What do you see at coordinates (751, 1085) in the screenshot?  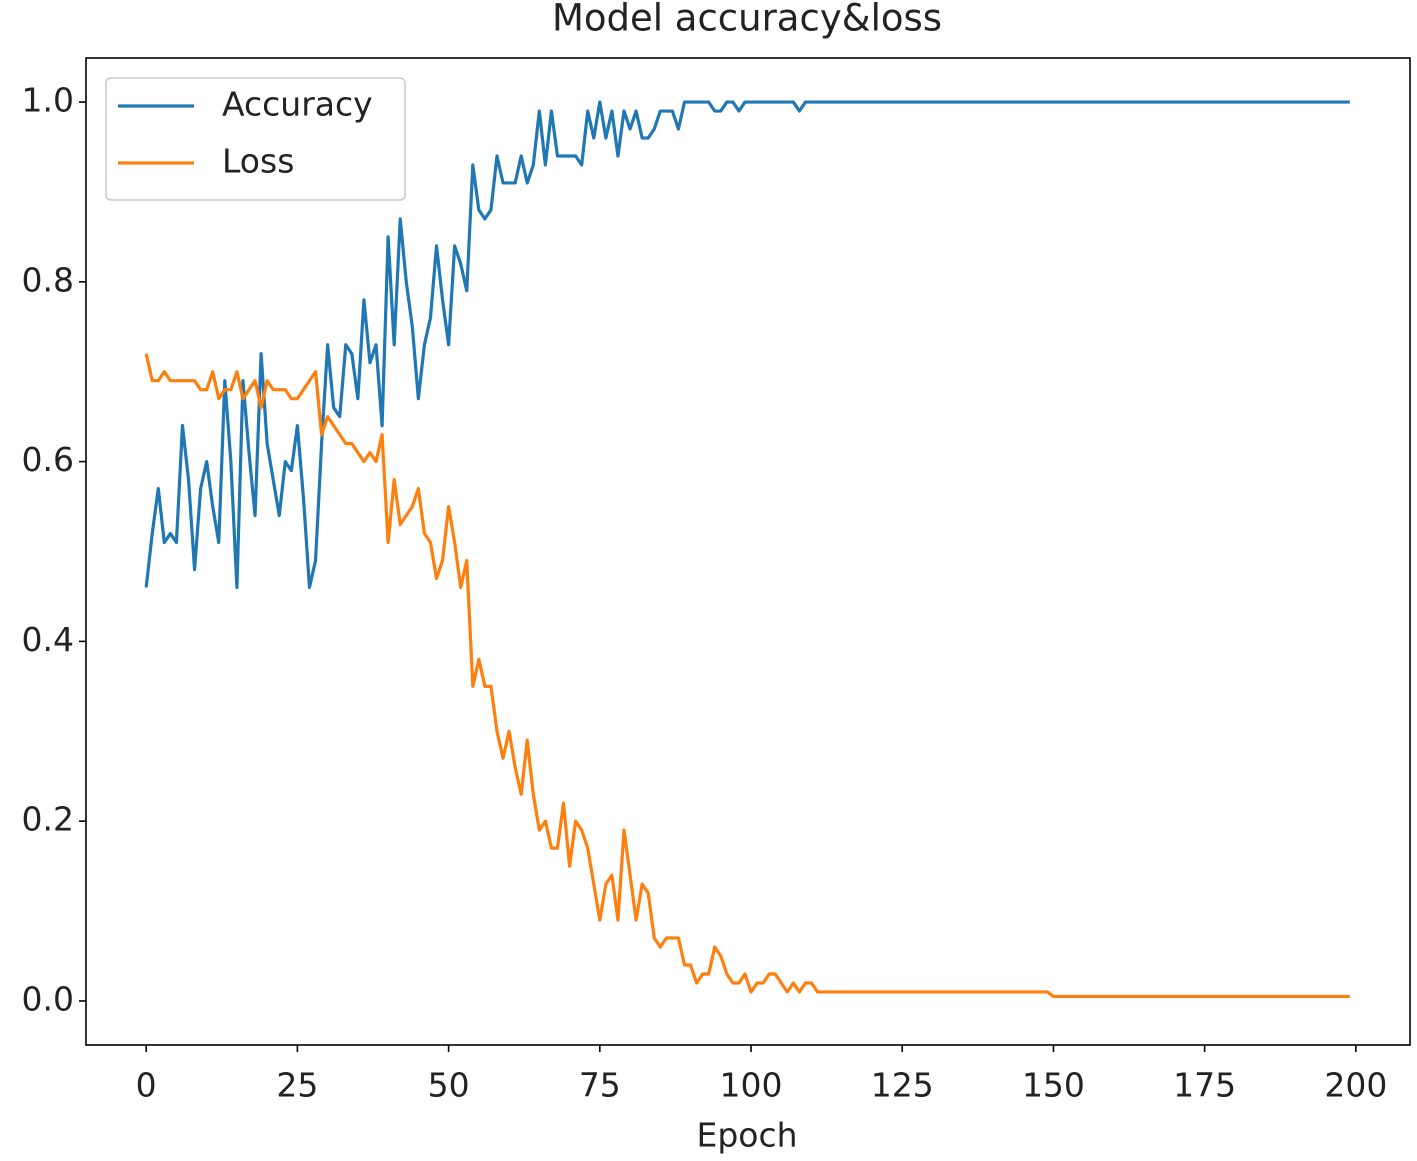 I see `x-tick-label: 100` at bounding box center [751, 1085].